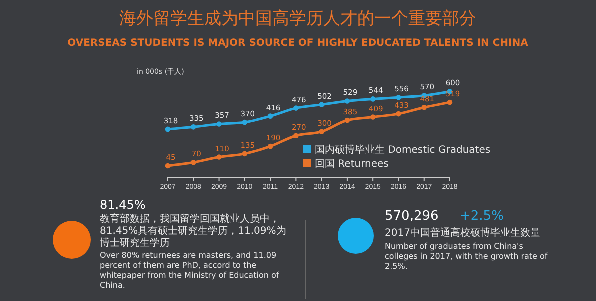  What do you see at coordinates (412, 216) in the screenshot?
I see `text: 570,296` at bounding box center [412, 216].